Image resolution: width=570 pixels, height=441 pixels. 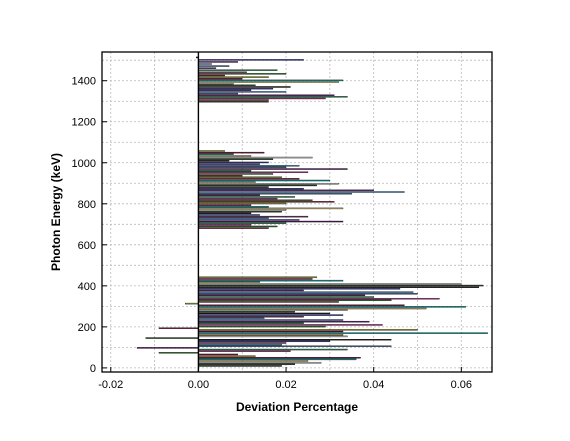 I want to click on x-axis-title: Deviation Percentage, so click(x=297, y=407).